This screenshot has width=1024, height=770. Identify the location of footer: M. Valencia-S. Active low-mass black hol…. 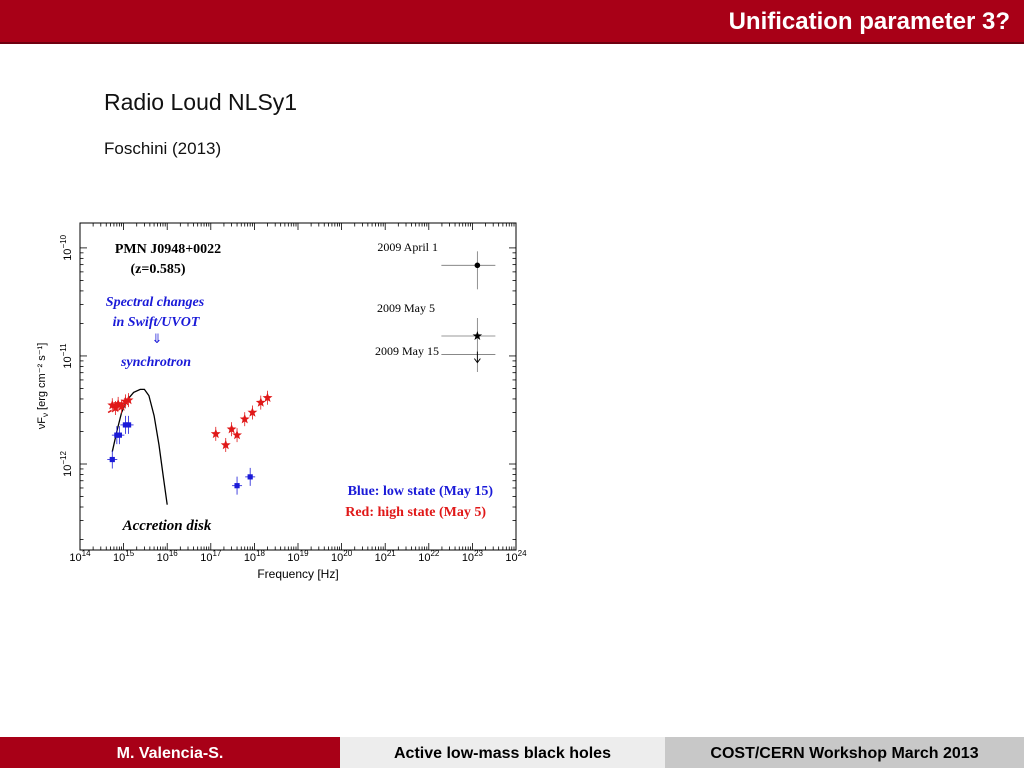
(512, 752).